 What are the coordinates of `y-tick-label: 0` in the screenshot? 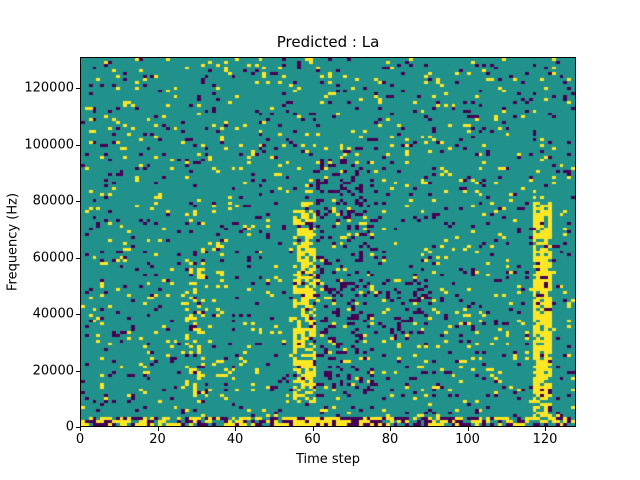 It's located at (69, 427).